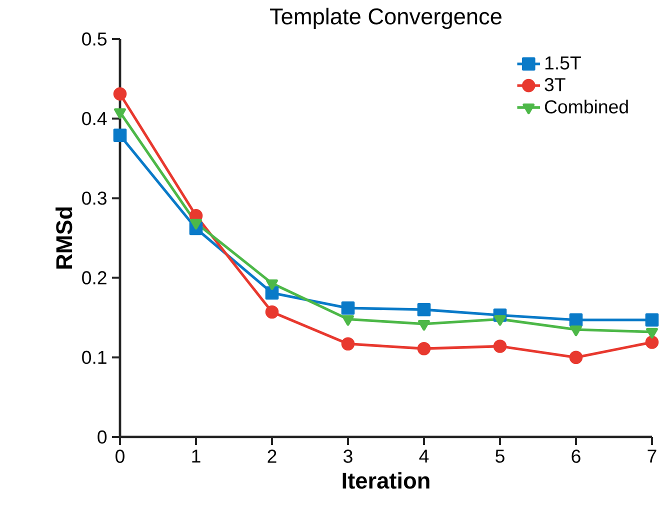 This screenshot has height=517, width=671. What do you see at coordinates (576, 456) in the screenshot?
I see `x-tick-label: 6` at bounding box center [576, 456].